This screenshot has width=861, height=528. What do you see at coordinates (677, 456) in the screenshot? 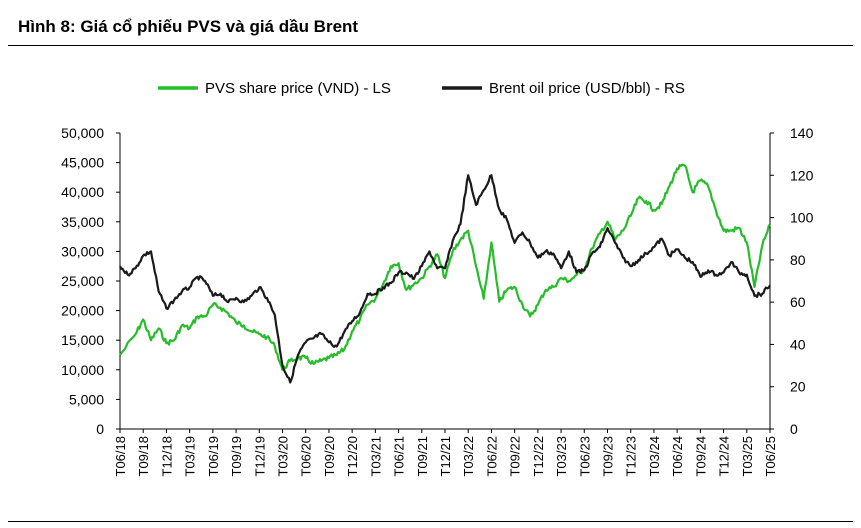
I see `x-tick-label: T06/24` at bounding box center [677, 456].